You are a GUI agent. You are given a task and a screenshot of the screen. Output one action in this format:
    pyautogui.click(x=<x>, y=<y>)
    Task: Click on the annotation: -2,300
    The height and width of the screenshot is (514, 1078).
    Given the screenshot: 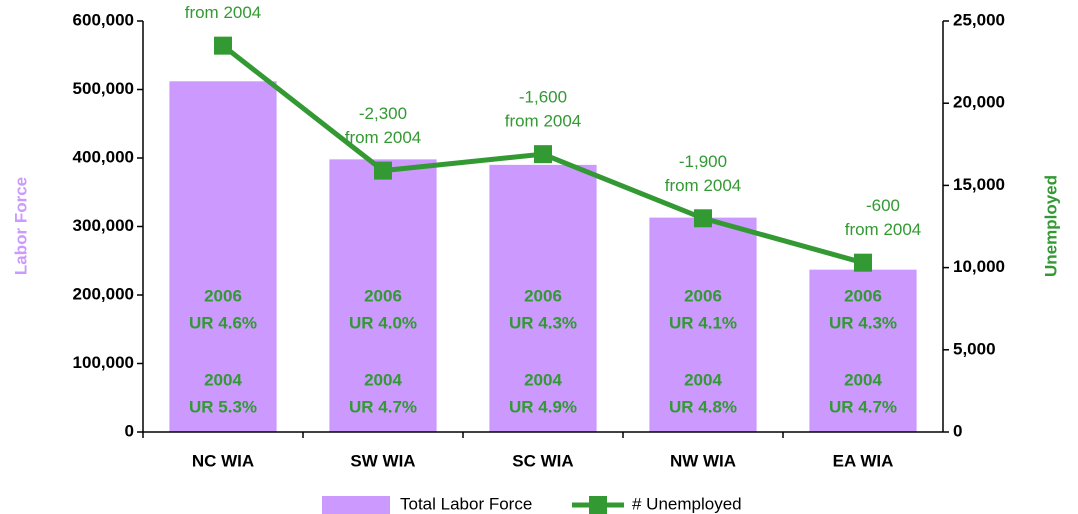 What is the action you would take?
    pyautogui.click(x=383, y=113)
    